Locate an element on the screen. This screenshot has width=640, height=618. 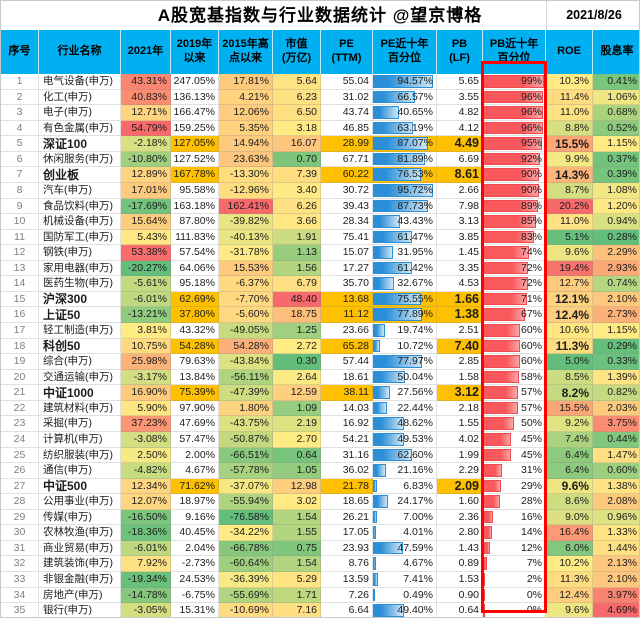
cell-change-since-2019: 136.13% is located at coordinates (195, 97).